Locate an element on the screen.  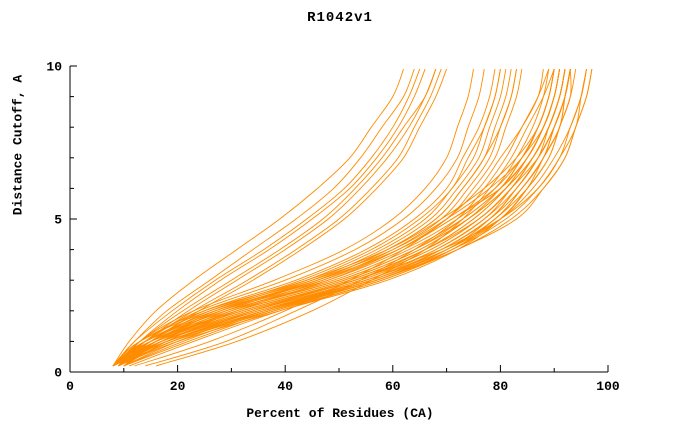
x-tick-label: 60 is located at coordinates (393, 386).